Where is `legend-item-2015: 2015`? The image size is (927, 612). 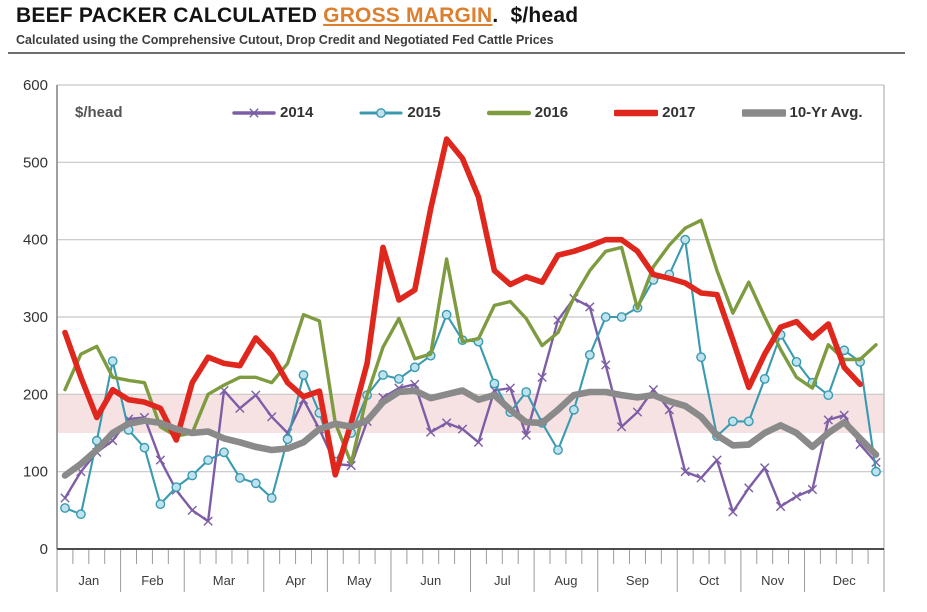 legend-item-2015: 2015 is located at coordinates (400, 112).